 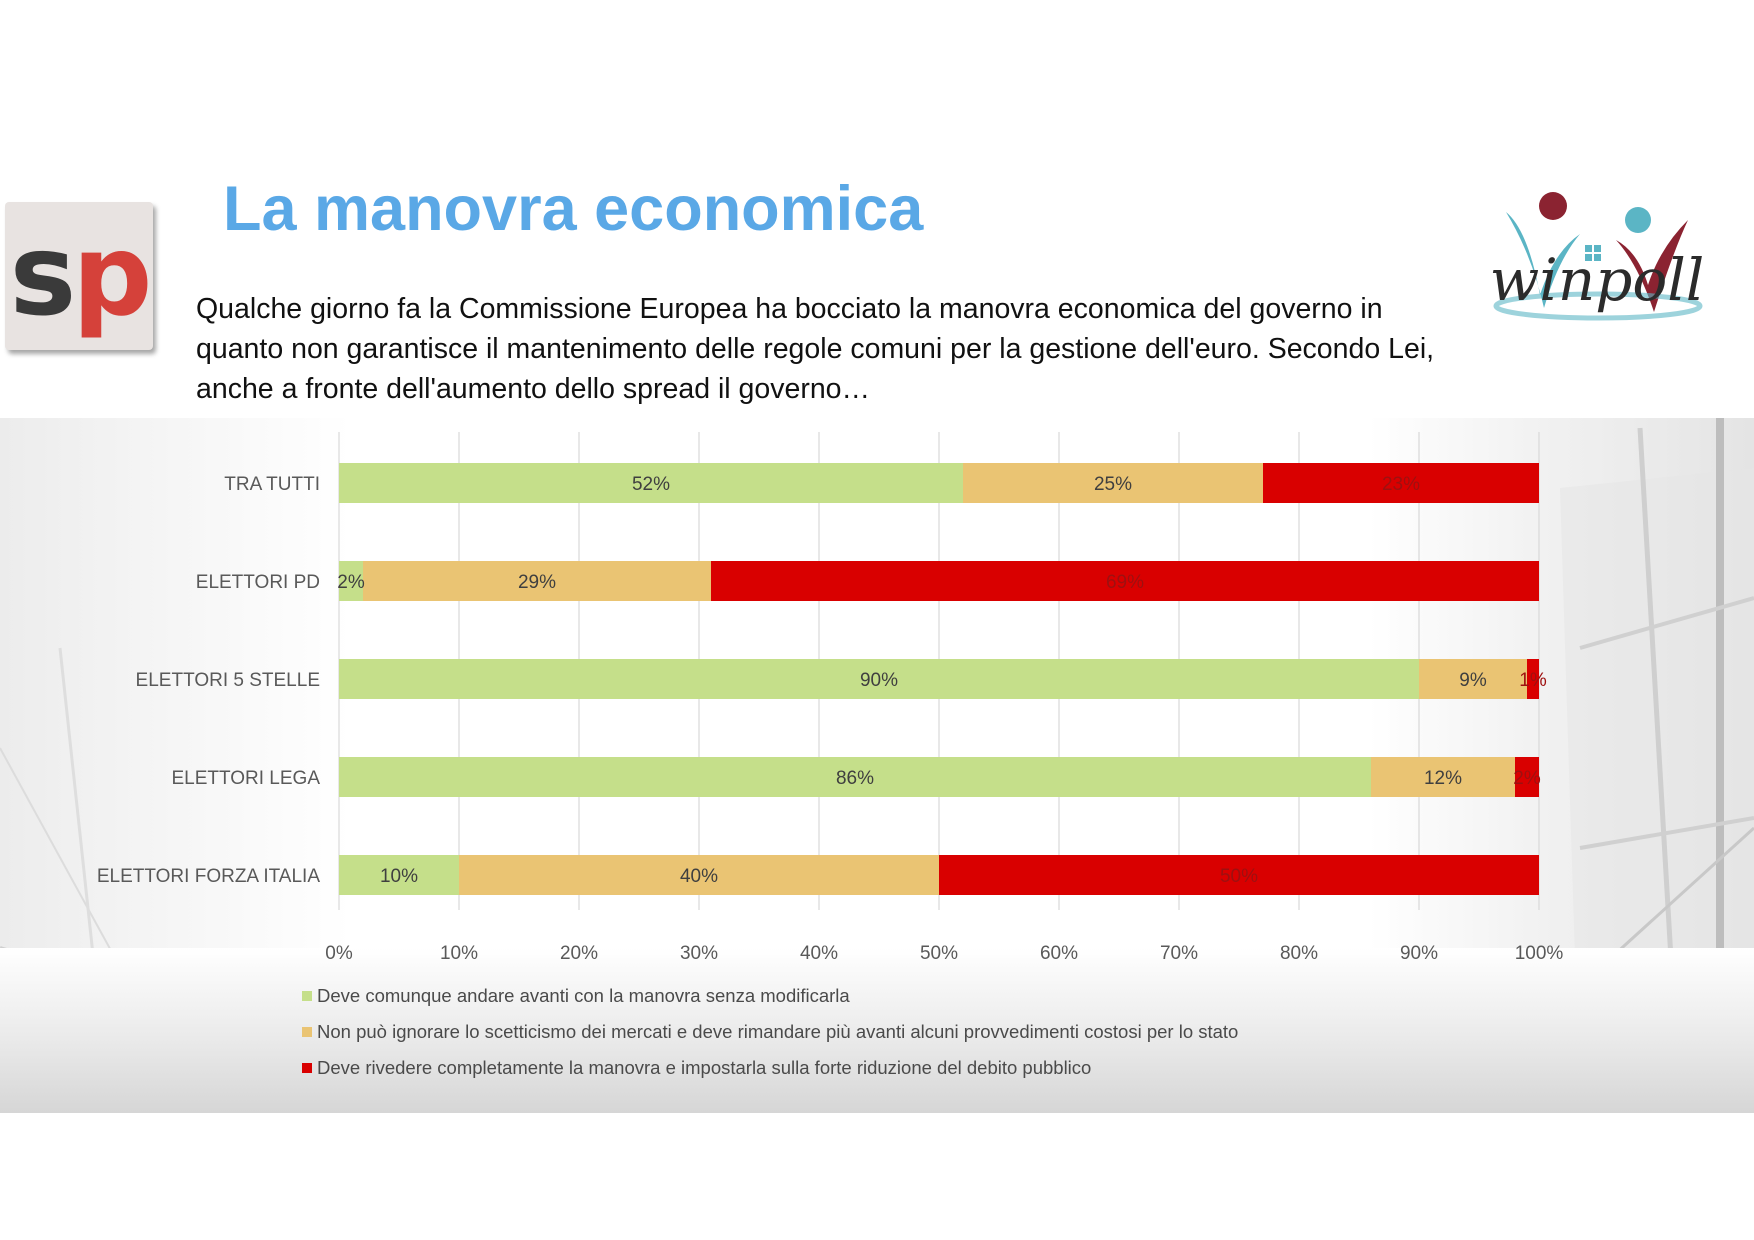 I want to click on data-label: 29%, so click(x=537, y=582).